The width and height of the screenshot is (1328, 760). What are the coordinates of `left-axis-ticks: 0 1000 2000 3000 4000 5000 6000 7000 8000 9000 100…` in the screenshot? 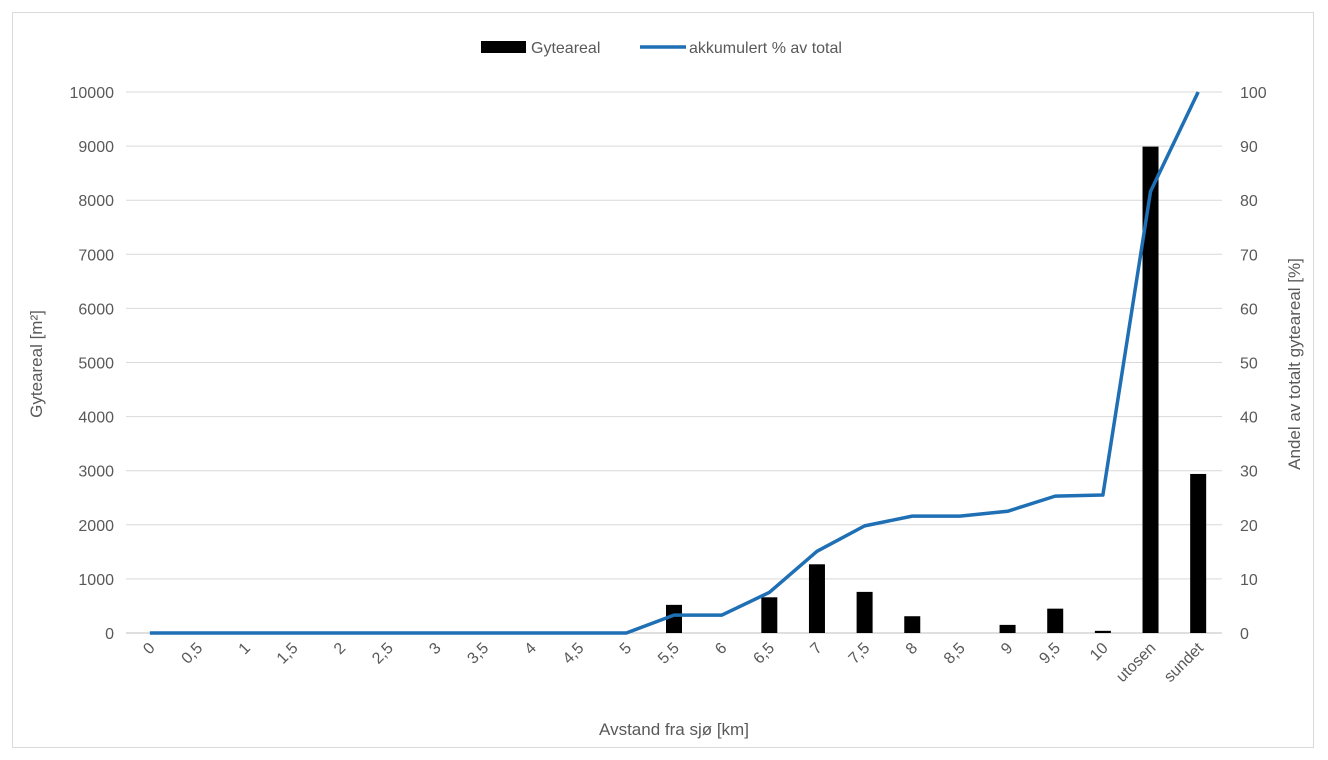 It's located at (92, 364).